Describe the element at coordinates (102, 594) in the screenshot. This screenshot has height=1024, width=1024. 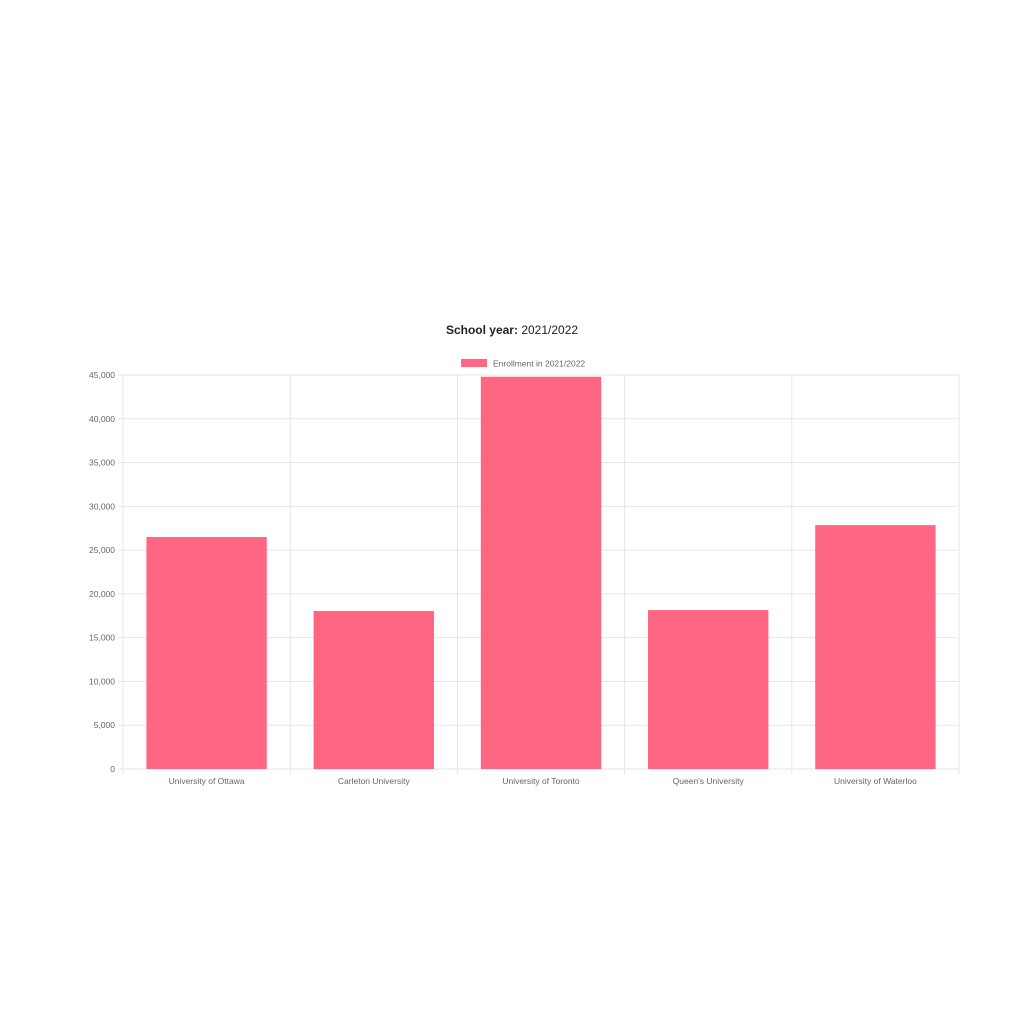
I see `y-tick-label: 20,000` at that location.